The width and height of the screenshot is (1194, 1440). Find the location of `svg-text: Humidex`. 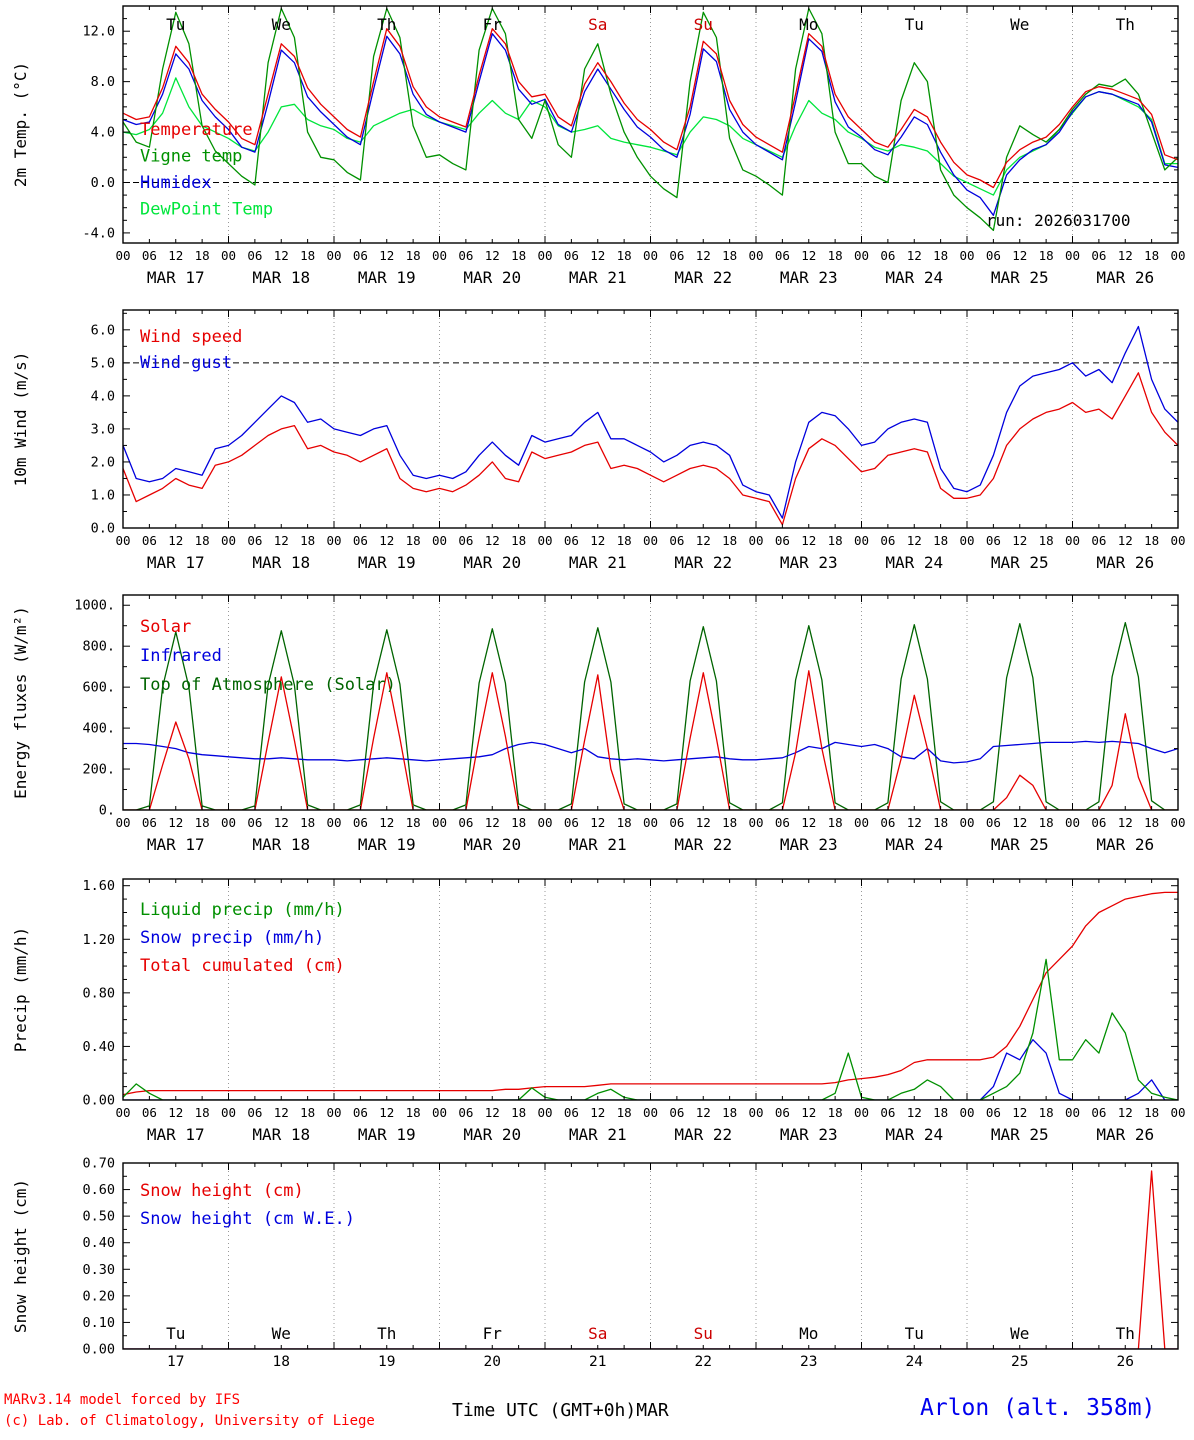

svg-text: Humidex is located at coordinates (176, 183).